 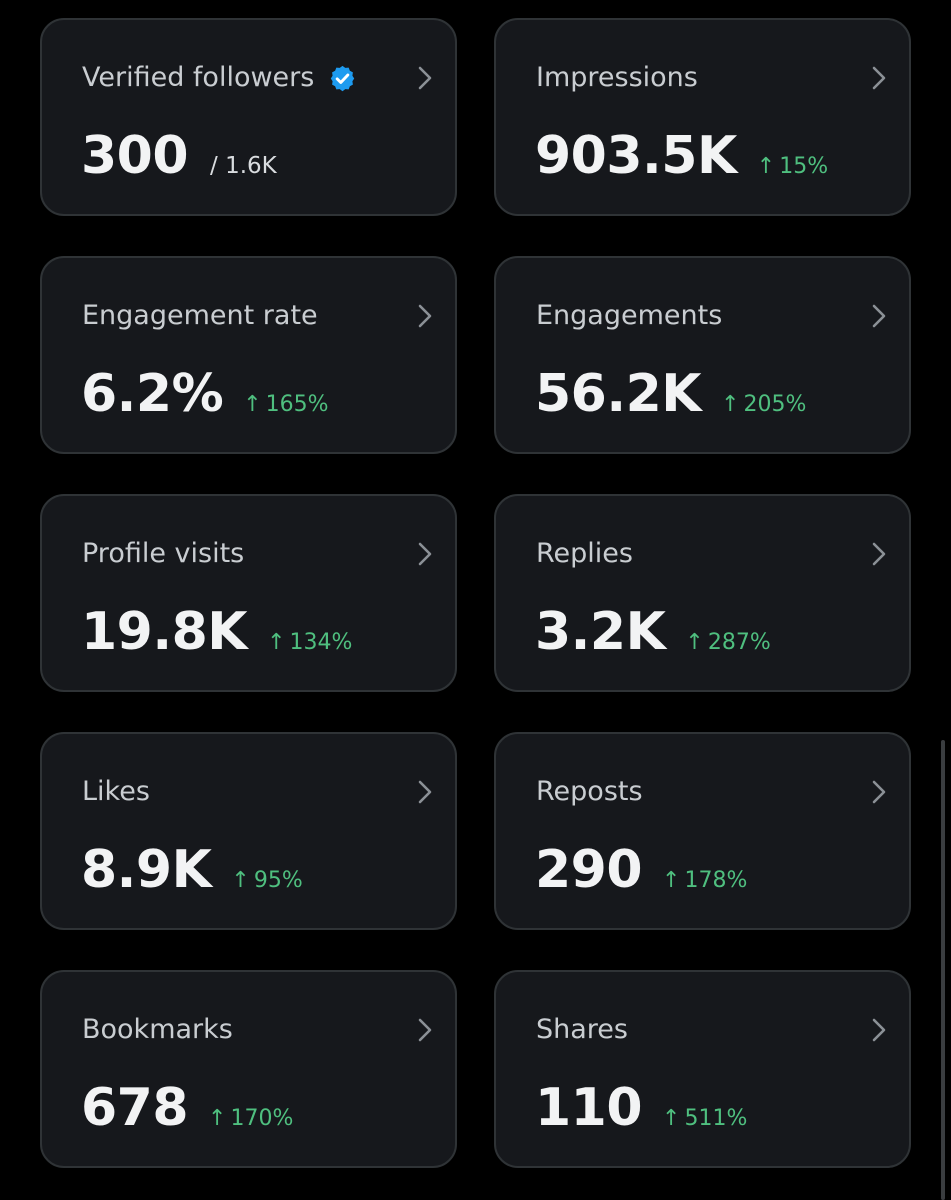 I want to click on card-title-label: Likes, so click(x=116, y=791).